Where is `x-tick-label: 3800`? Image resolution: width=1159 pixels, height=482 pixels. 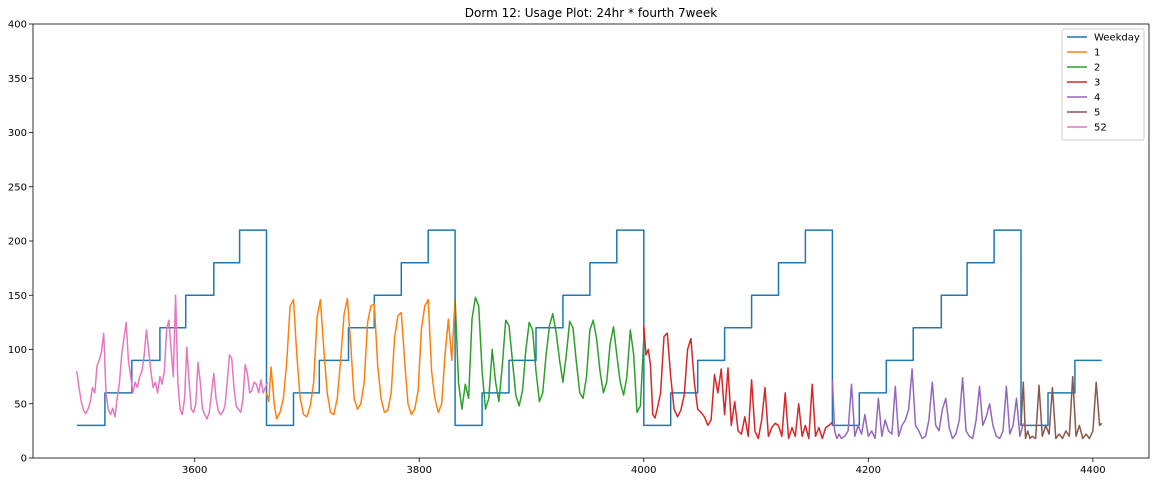 x-tick-label: 3800 is located at coordinates (418, 470).